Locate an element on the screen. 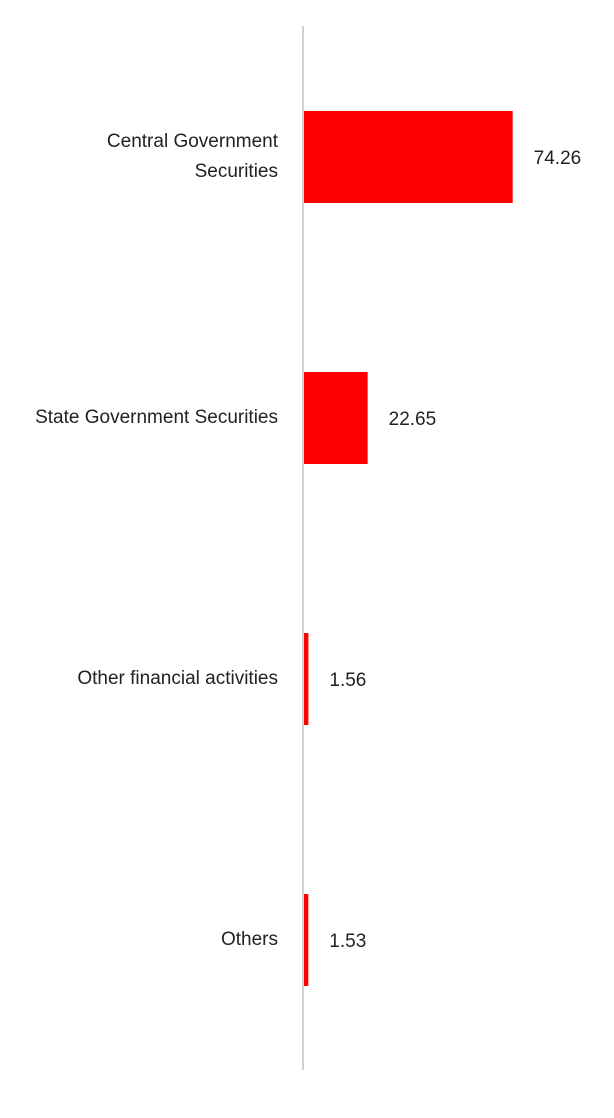 Image resolution: width=614 pixels, height=1118 pixels. category-label-line: Securities is located at coordinates (236, 171).